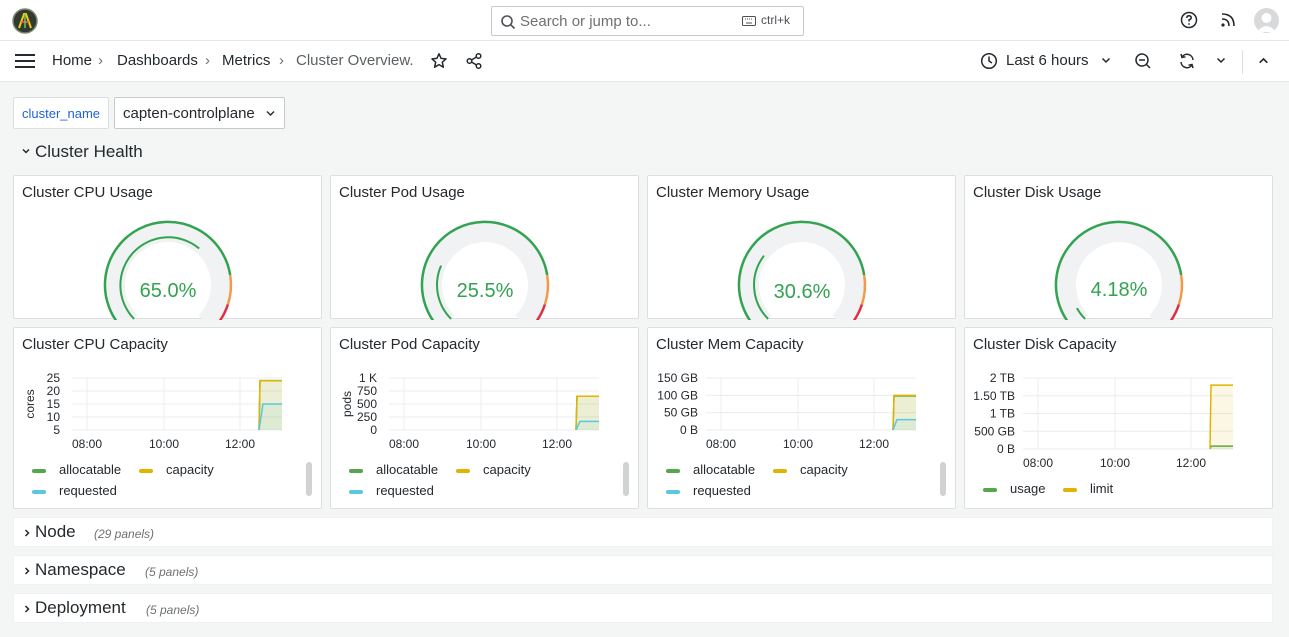 The image size is (1289, 637). I want to click on y-tick-label: 250, so click(367, 417).